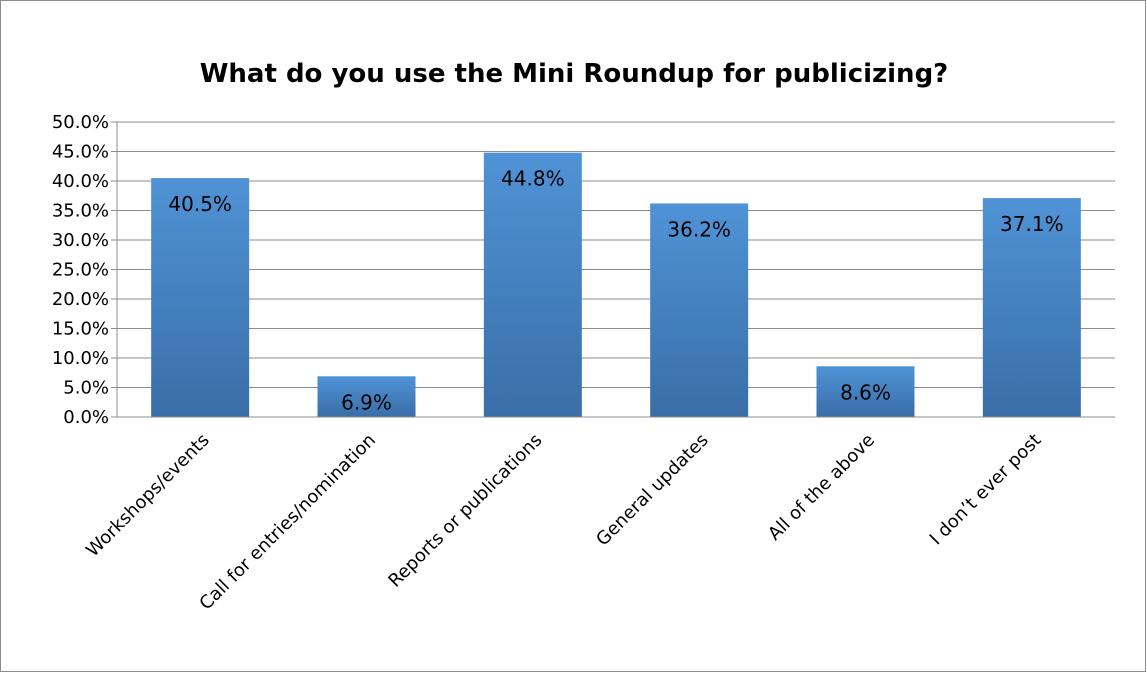 This screenshot has height=673, width=1147. What do you see at coordinates (86, 388) in the screenshot?
I see `y-tick-label: 5.0%` at bounding box center [86, 388].